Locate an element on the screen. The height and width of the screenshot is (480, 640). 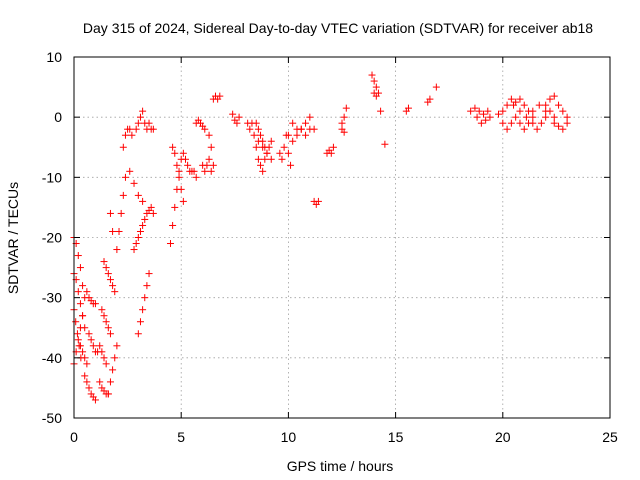
y-tick-label: -40 is located at coordinates (52, 358).